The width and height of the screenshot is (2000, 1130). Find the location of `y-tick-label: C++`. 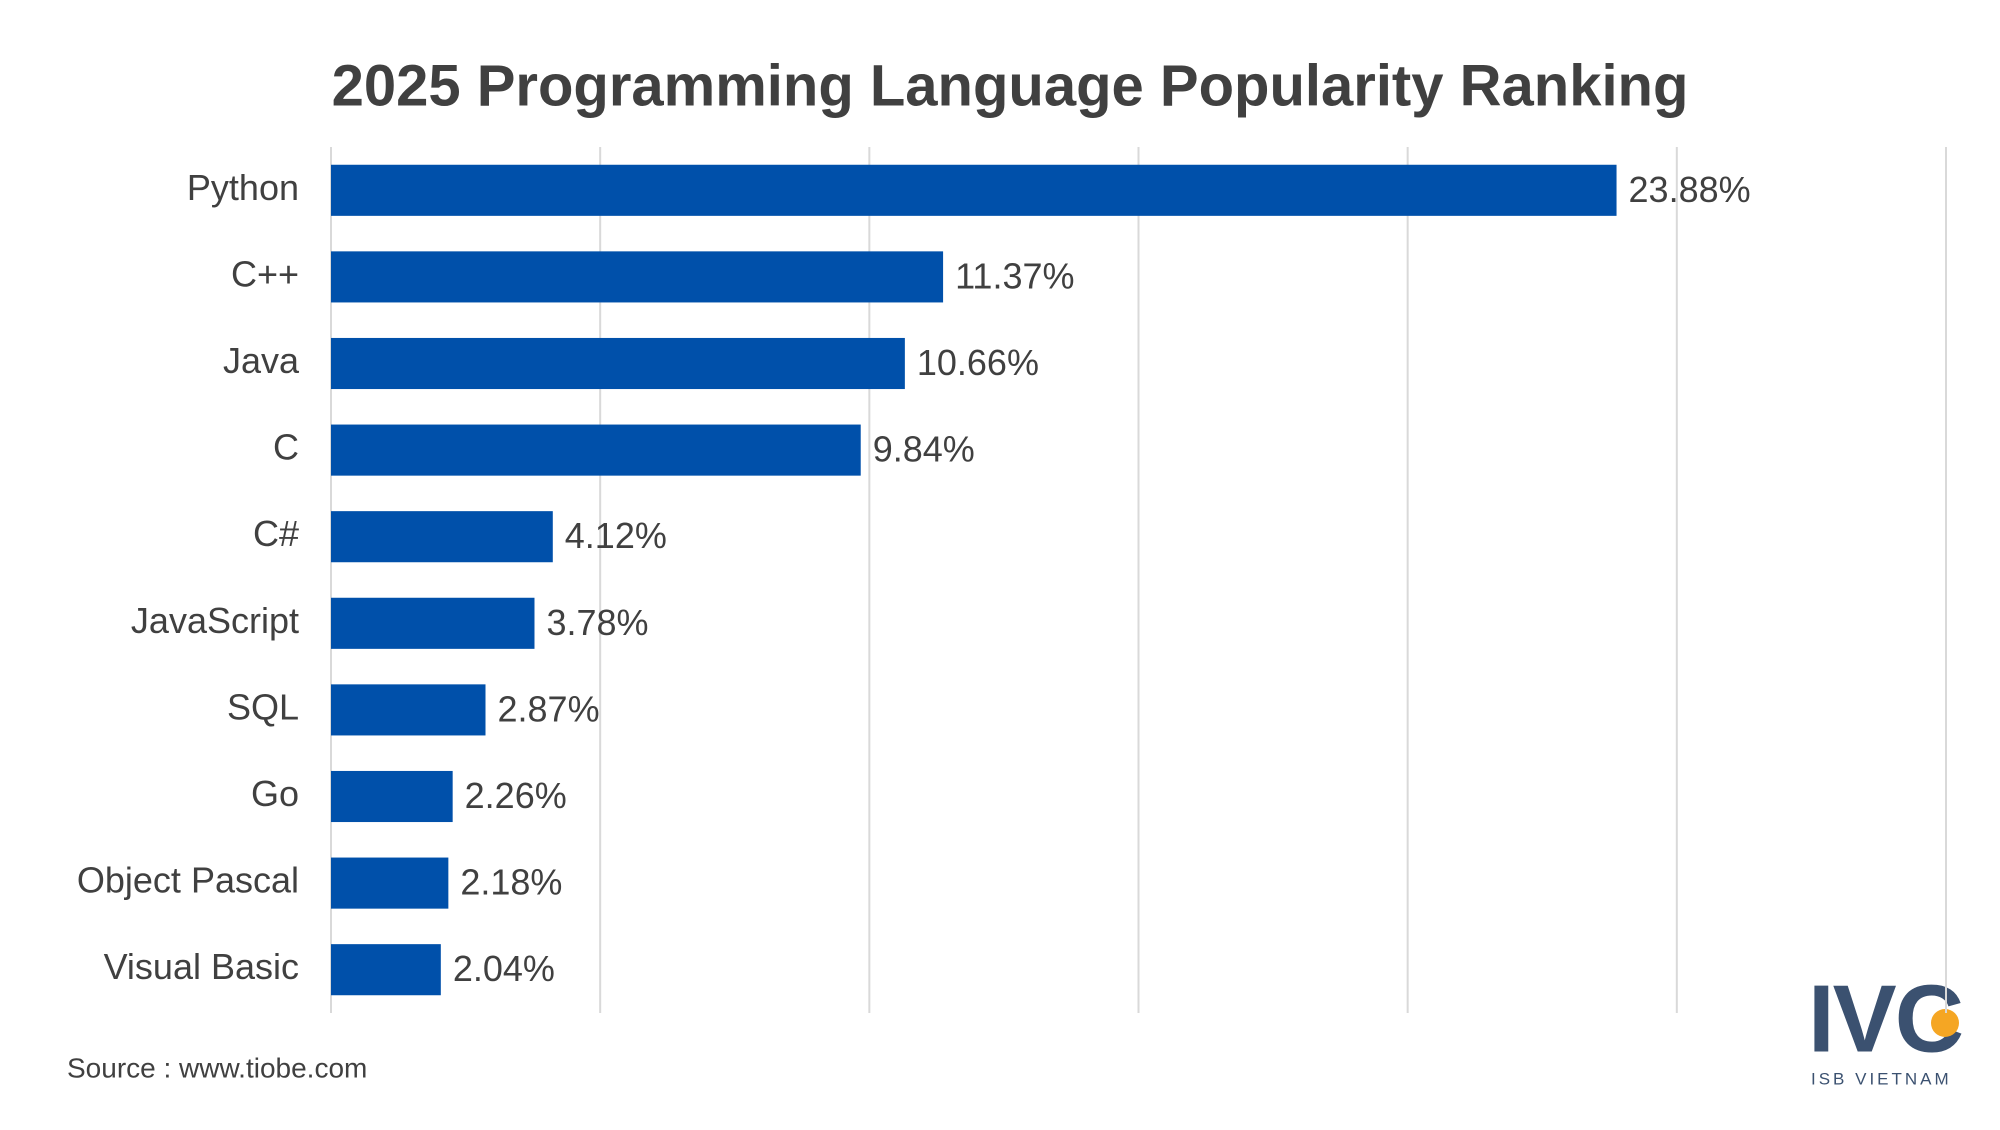

y-tick-label: C++ is located at coordinates (265, 273).